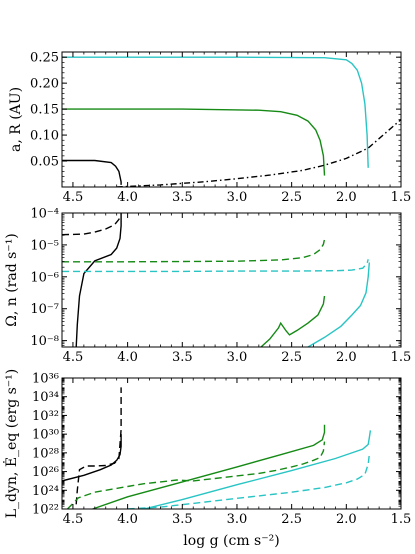 This screenshot has width=415, height=554. I want to click on y-tick-label: 0.05, so click(44, 162).